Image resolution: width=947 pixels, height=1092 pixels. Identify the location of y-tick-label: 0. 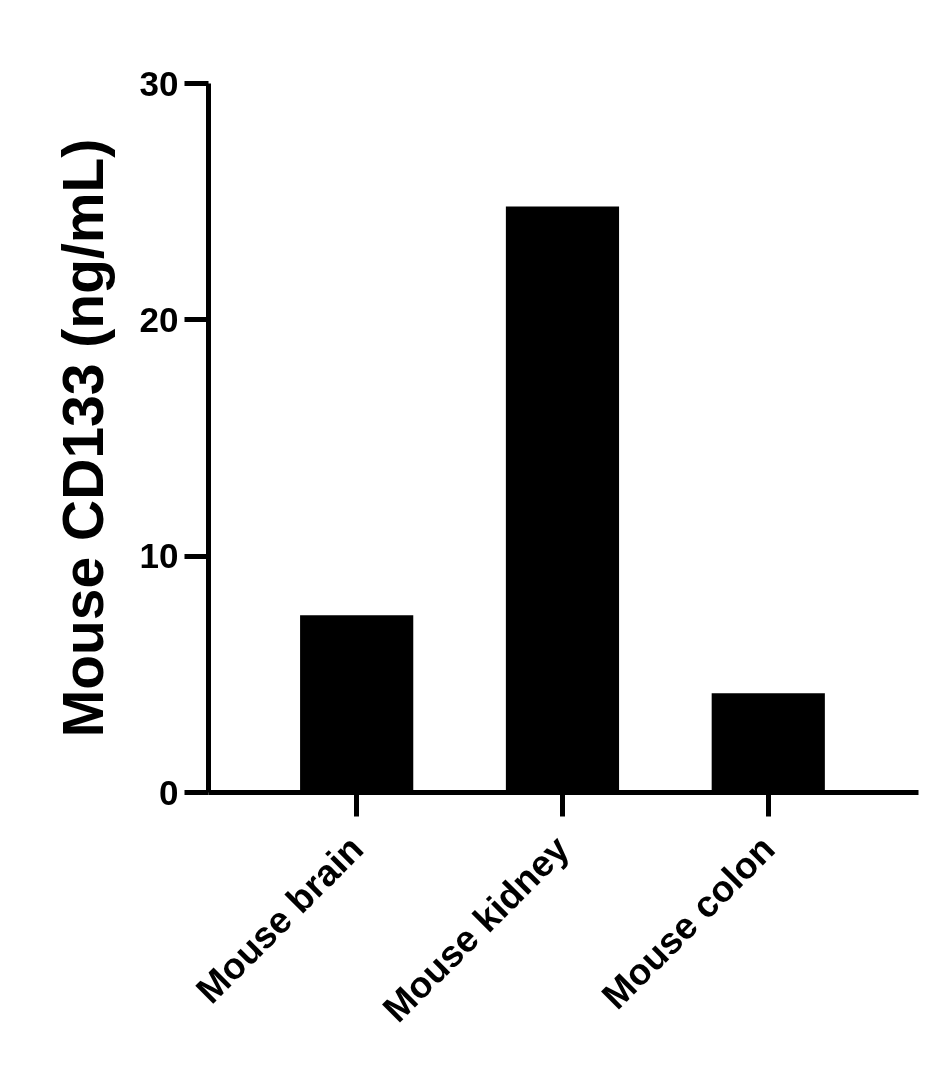
(169, 792).